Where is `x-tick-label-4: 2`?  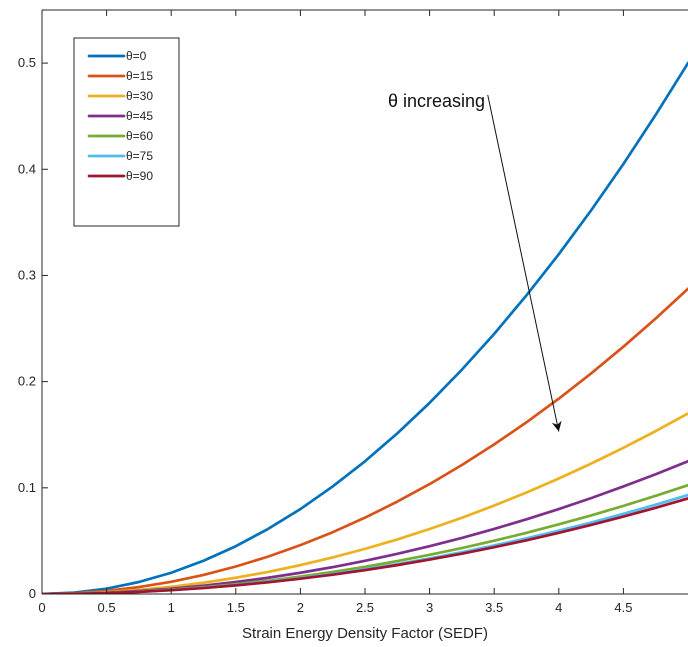 x-tick-label-4: 2 is located at coordinates (300, 607).